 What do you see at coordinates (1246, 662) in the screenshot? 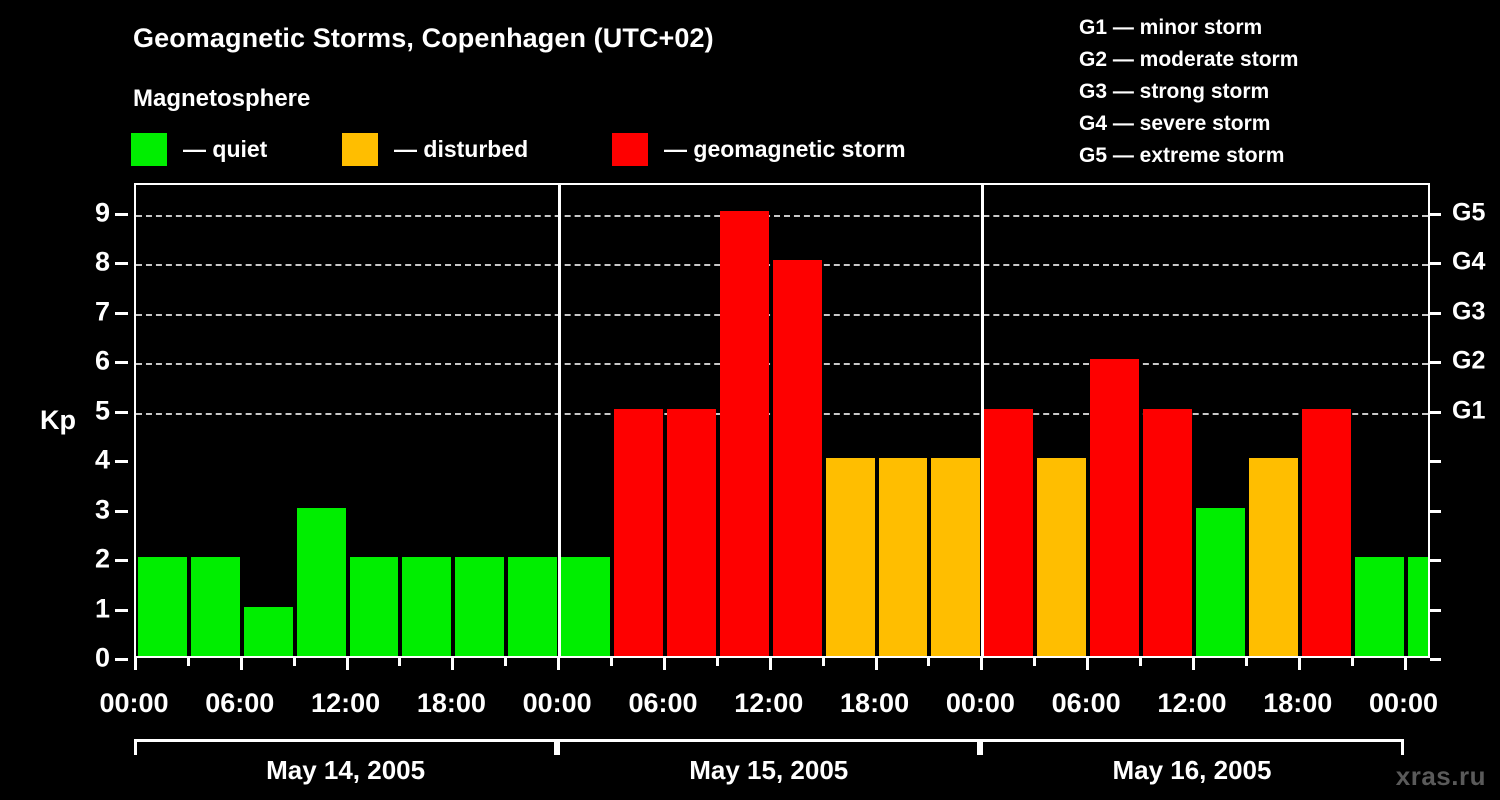
I see `x-tick-mark-h63` at bounding box center [1246, 662].